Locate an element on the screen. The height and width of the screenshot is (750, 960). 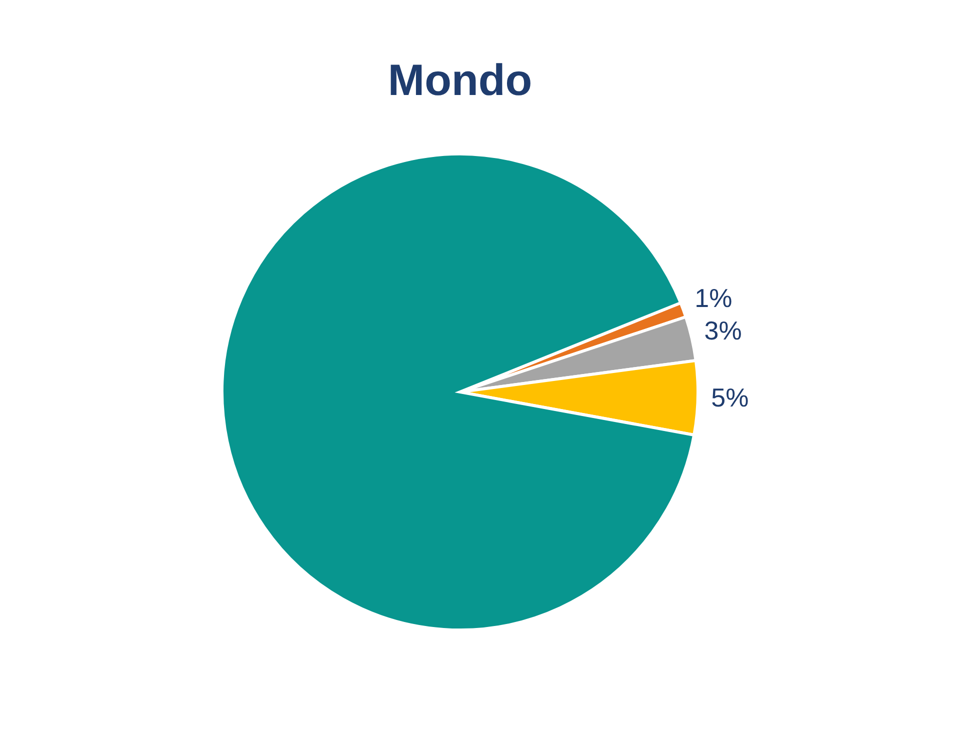
data-label: 5% is located at coordinates (730, 397).